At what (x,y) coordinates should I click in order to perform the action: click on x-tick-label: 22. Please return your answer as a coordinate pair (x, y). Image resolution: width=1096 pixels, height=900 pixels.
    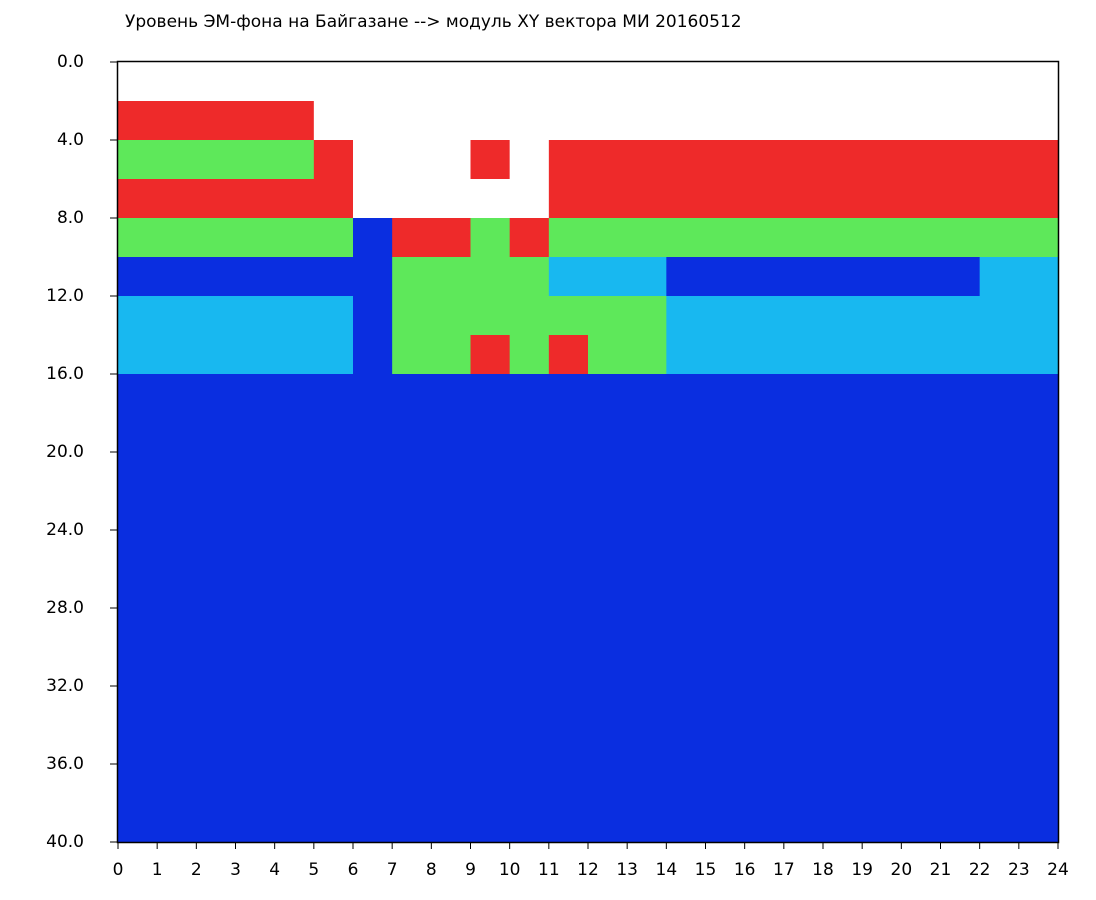
    Looking at the image, I should click on (980, 870).